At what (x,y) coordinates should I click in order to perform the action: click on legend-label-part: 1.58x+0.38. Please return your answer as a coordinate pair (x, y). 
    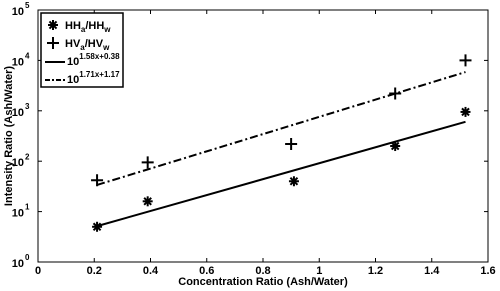
    Looking at the image, I should click on (99, 56).